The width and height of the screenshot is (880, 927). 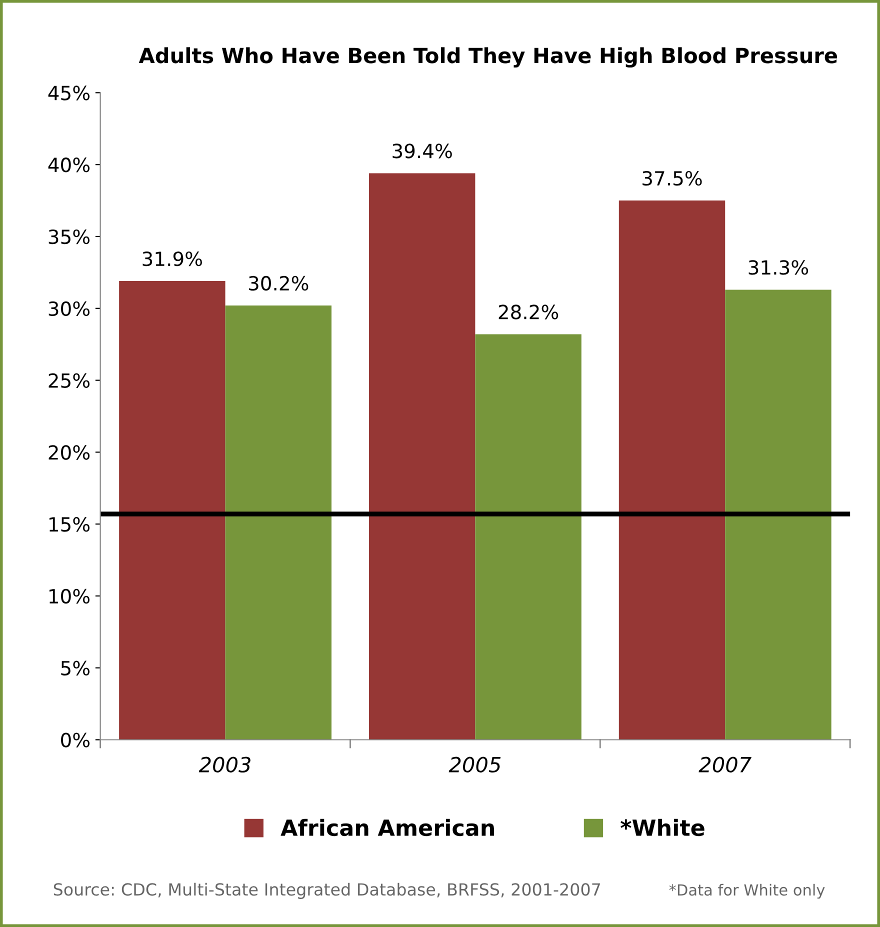 I want to click on y-tick-label: 45%, so click(x=69, y=93).